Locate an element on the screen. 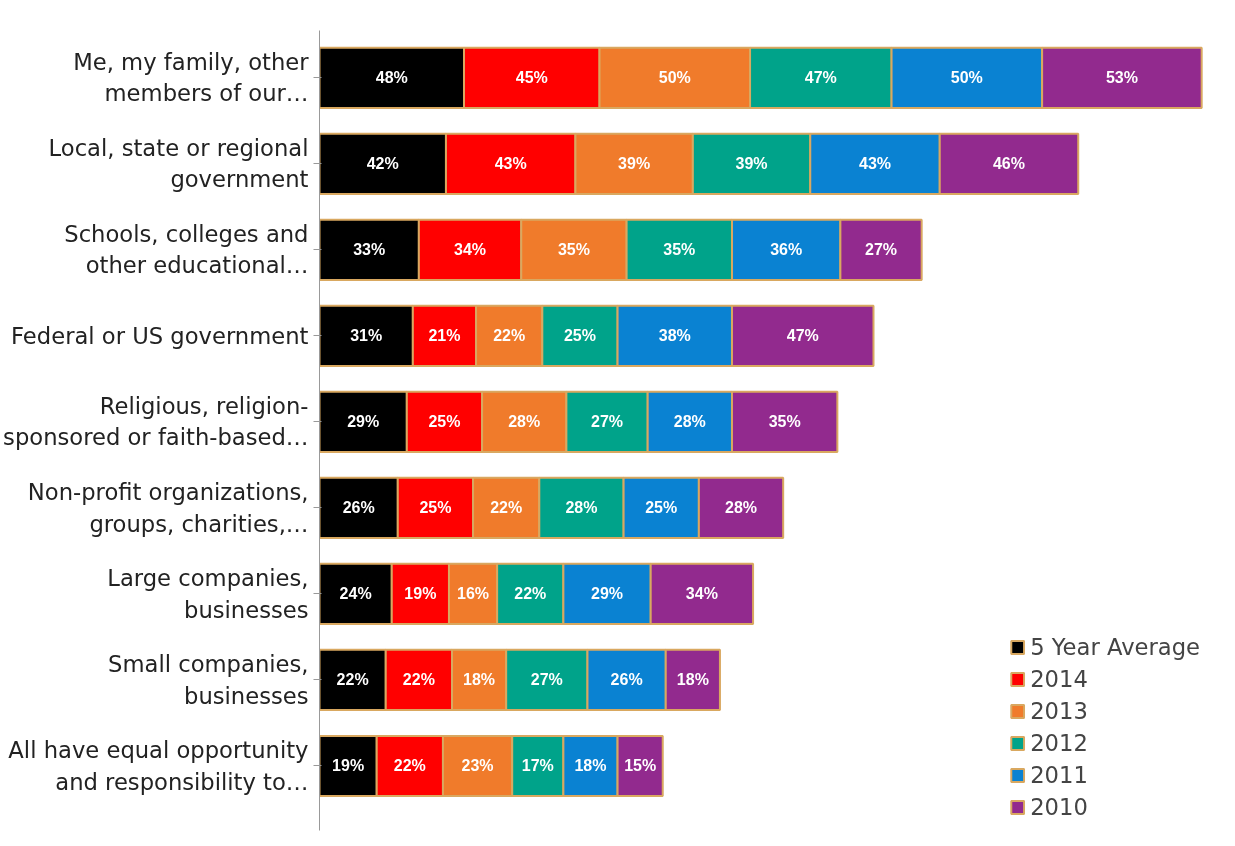 The height and width of the screenshot is (846, 1235). legend-label: 2011 is located at coordinates (1059, 775).